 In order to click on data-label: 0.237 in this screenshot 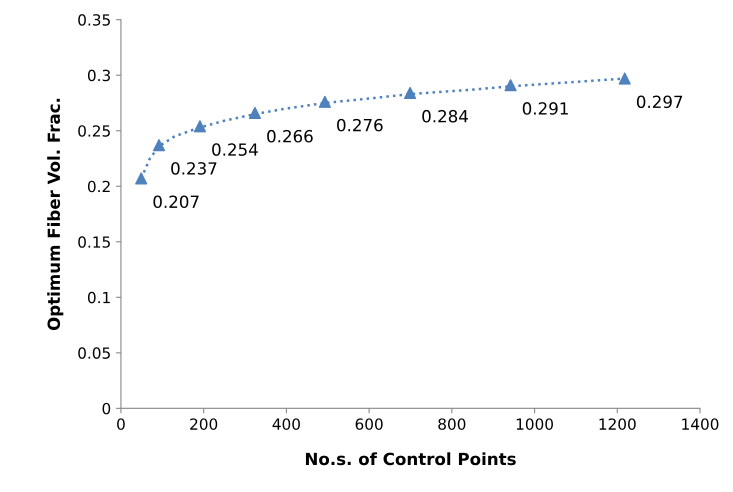, I will do `click(193, 168)`.